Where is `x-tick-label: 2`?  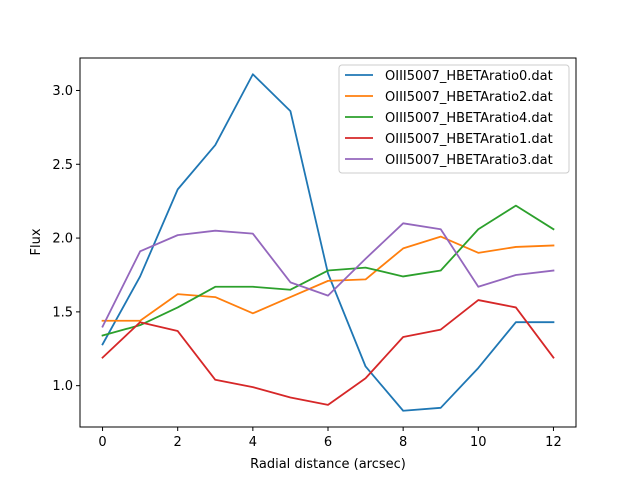 x-tick-label: 2 is located at coordinates (178, 442).